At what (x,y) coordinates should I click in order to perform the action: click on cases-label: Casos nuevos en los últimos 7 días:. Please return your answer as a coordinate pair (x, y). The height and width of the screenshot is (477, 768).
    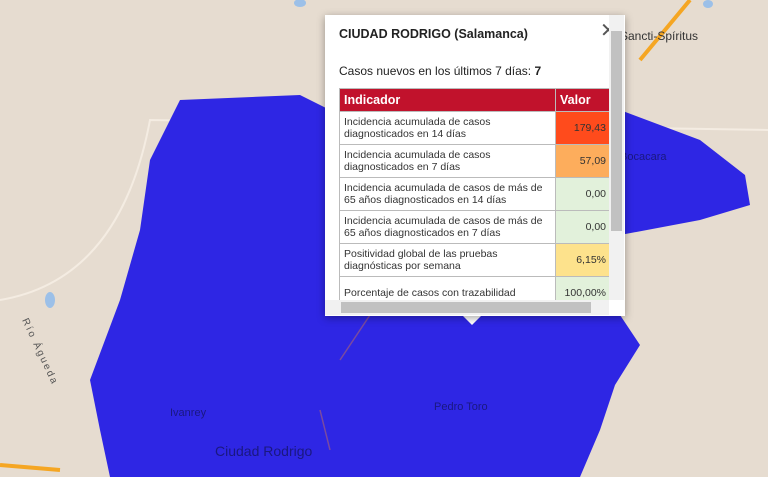
    Looking at the image, I should click on (435, 71).